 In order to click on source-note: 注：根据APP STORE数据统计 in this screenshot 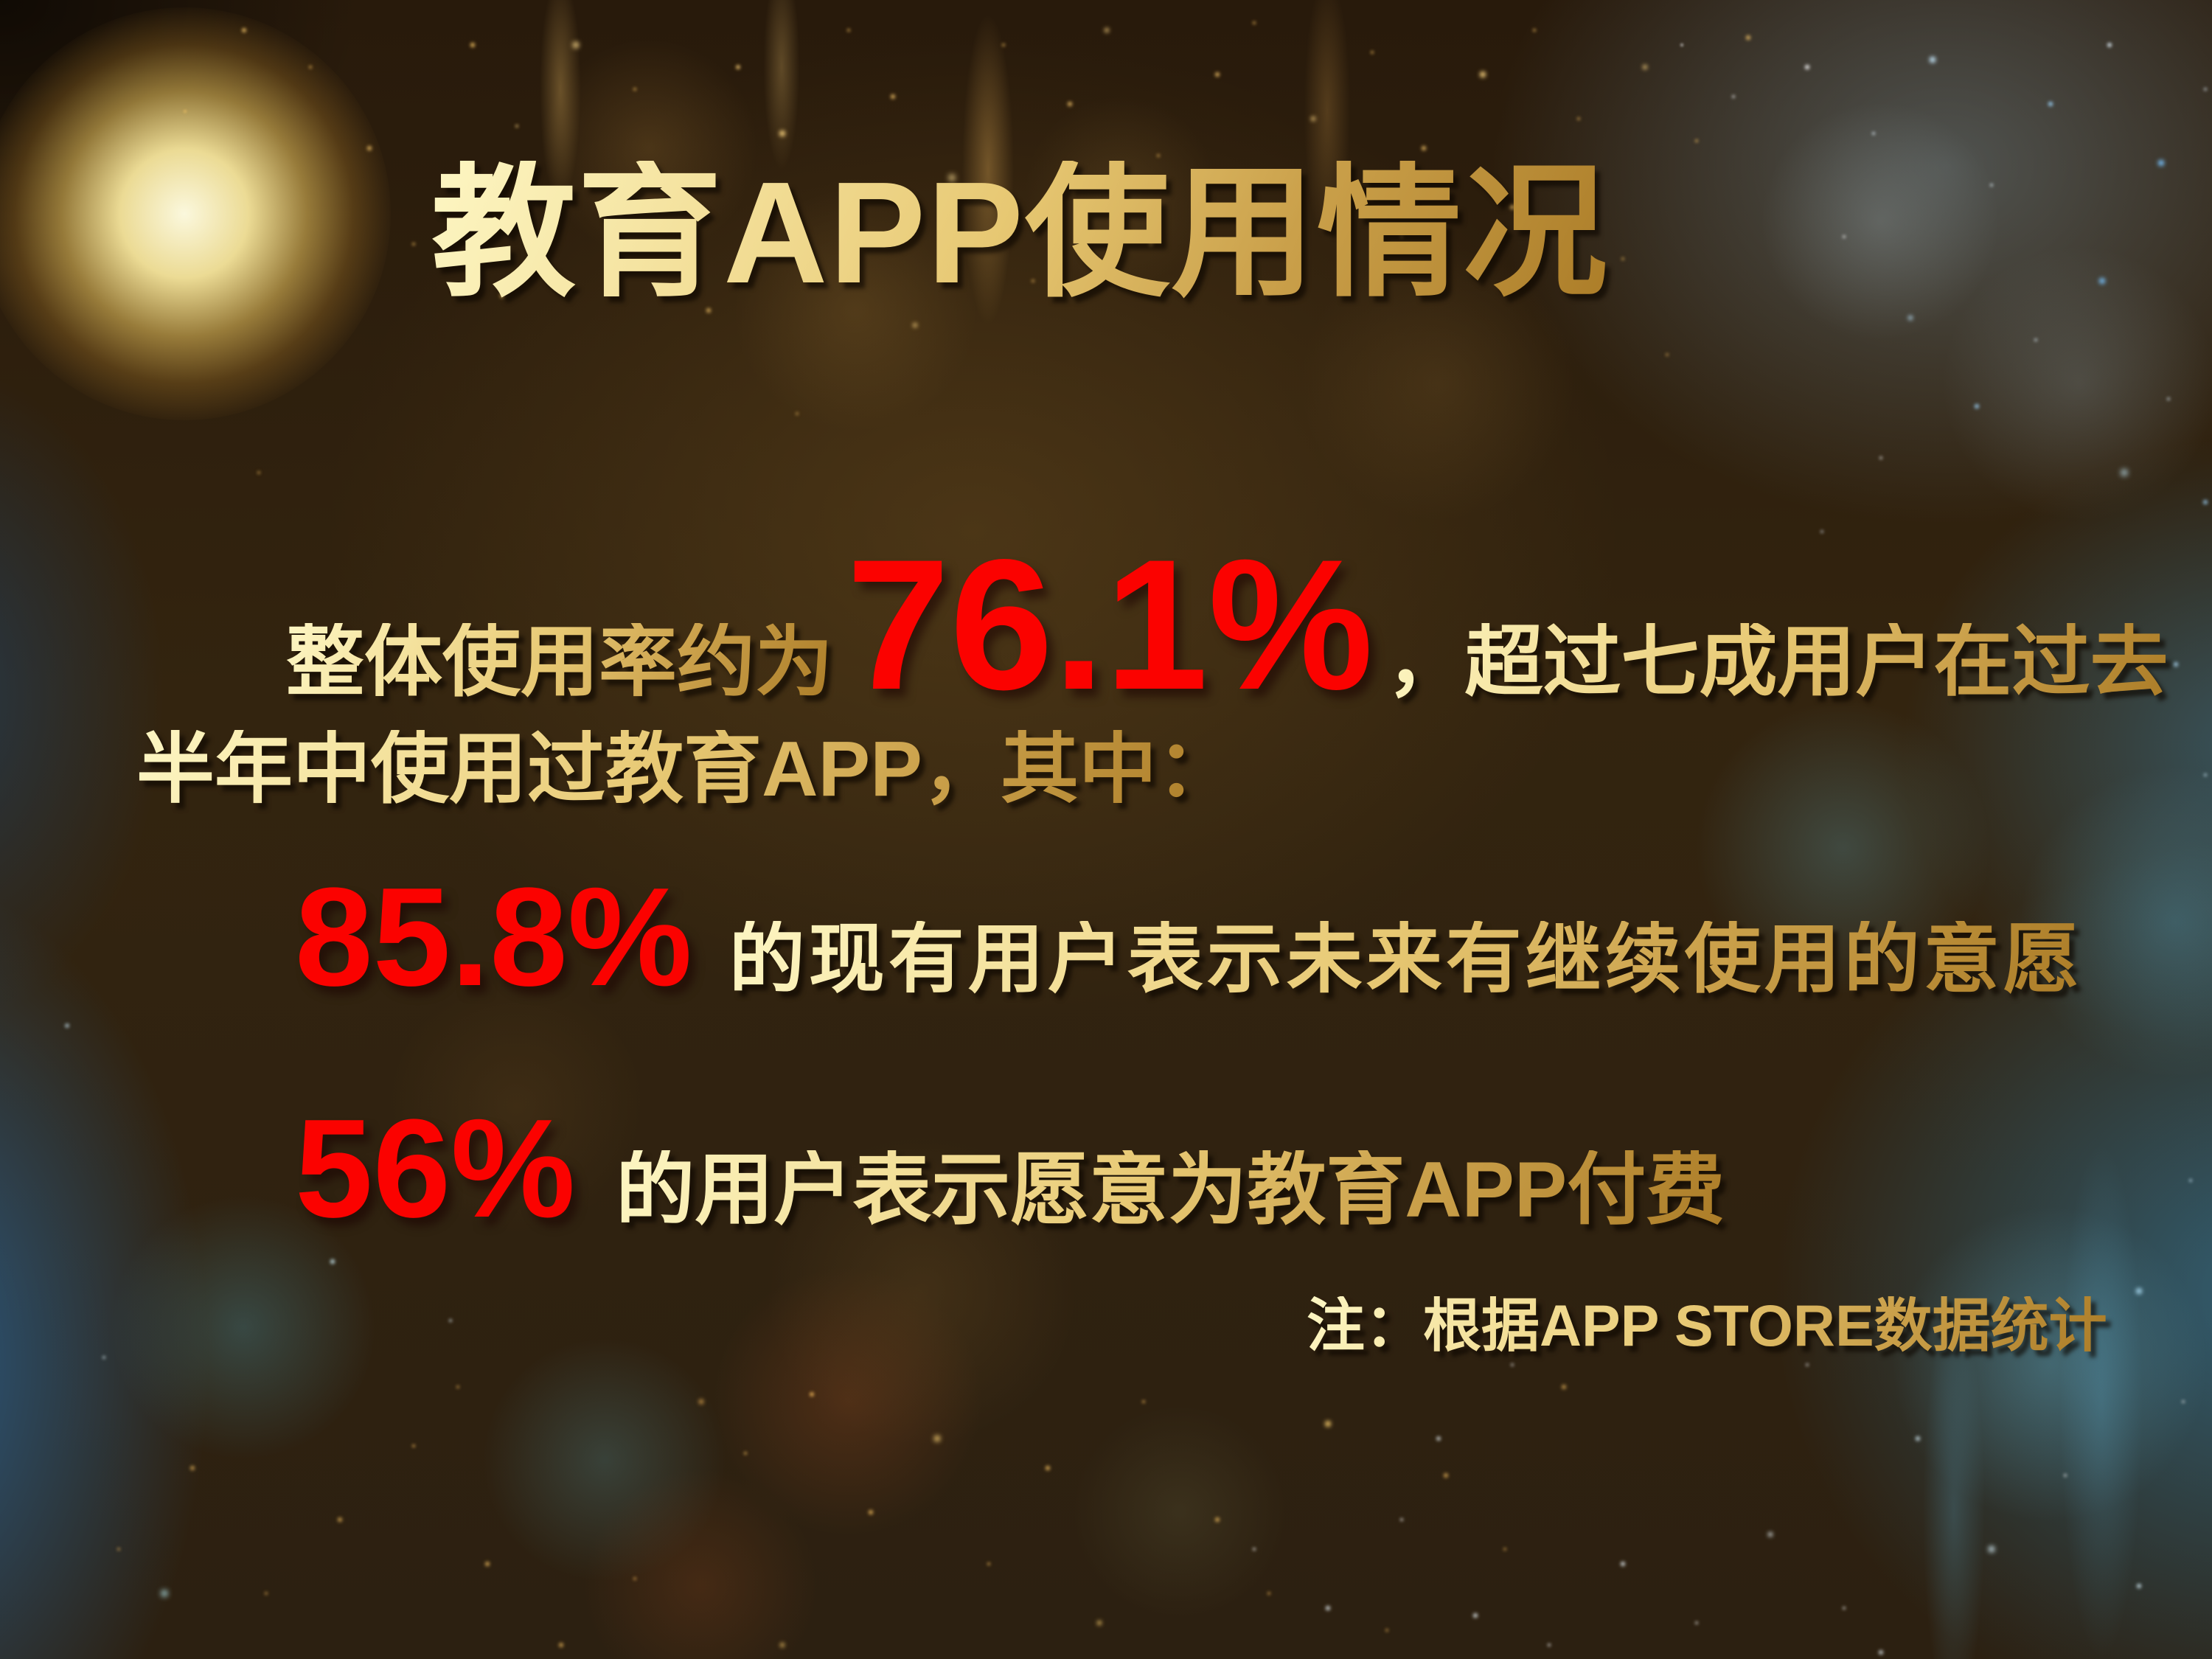, I will do `click(1707, 1325)`.